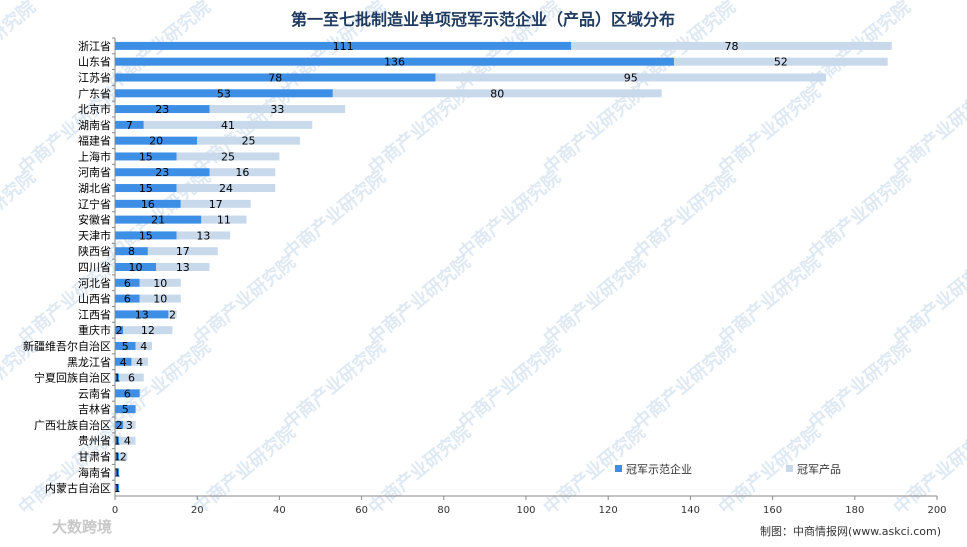 This screenshot has height=547, width=967. Describe the element at coordinates (94, 156) in the screenshot. I see `category-label: 上海市` at that location.